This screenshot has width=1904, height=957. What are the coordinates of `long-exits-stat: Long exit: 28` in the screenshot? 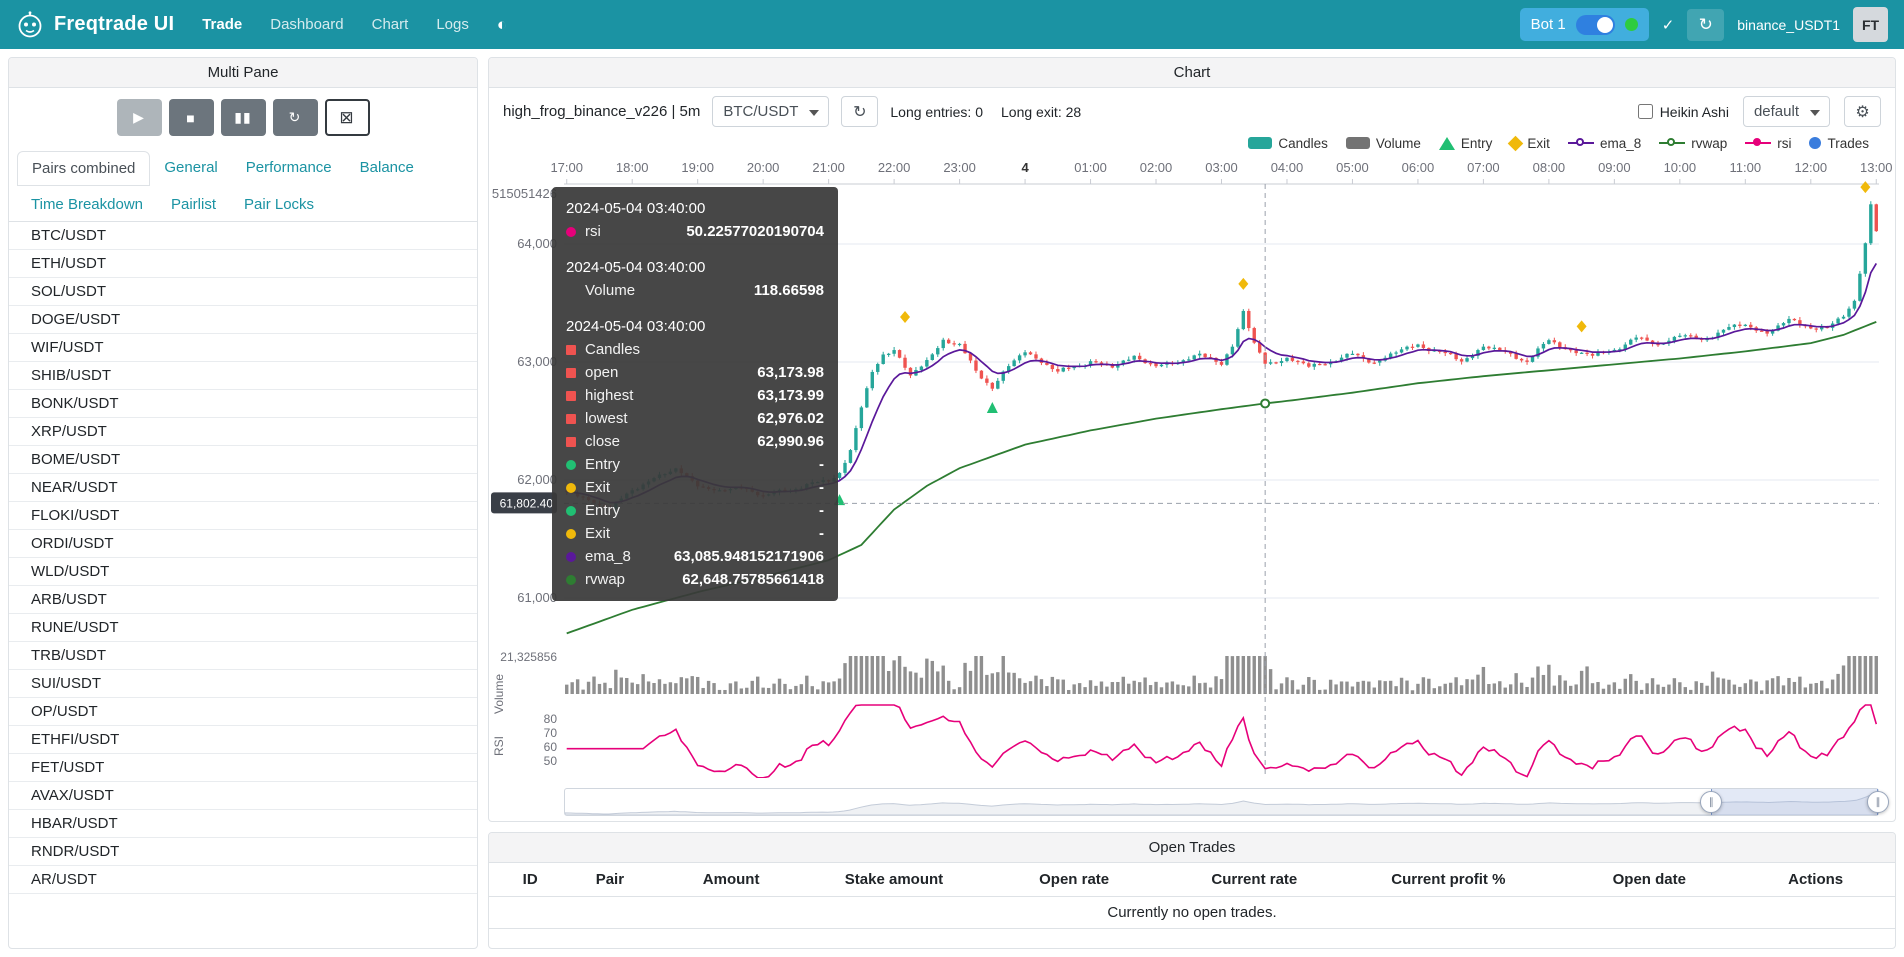 It's located at (1041, 111).